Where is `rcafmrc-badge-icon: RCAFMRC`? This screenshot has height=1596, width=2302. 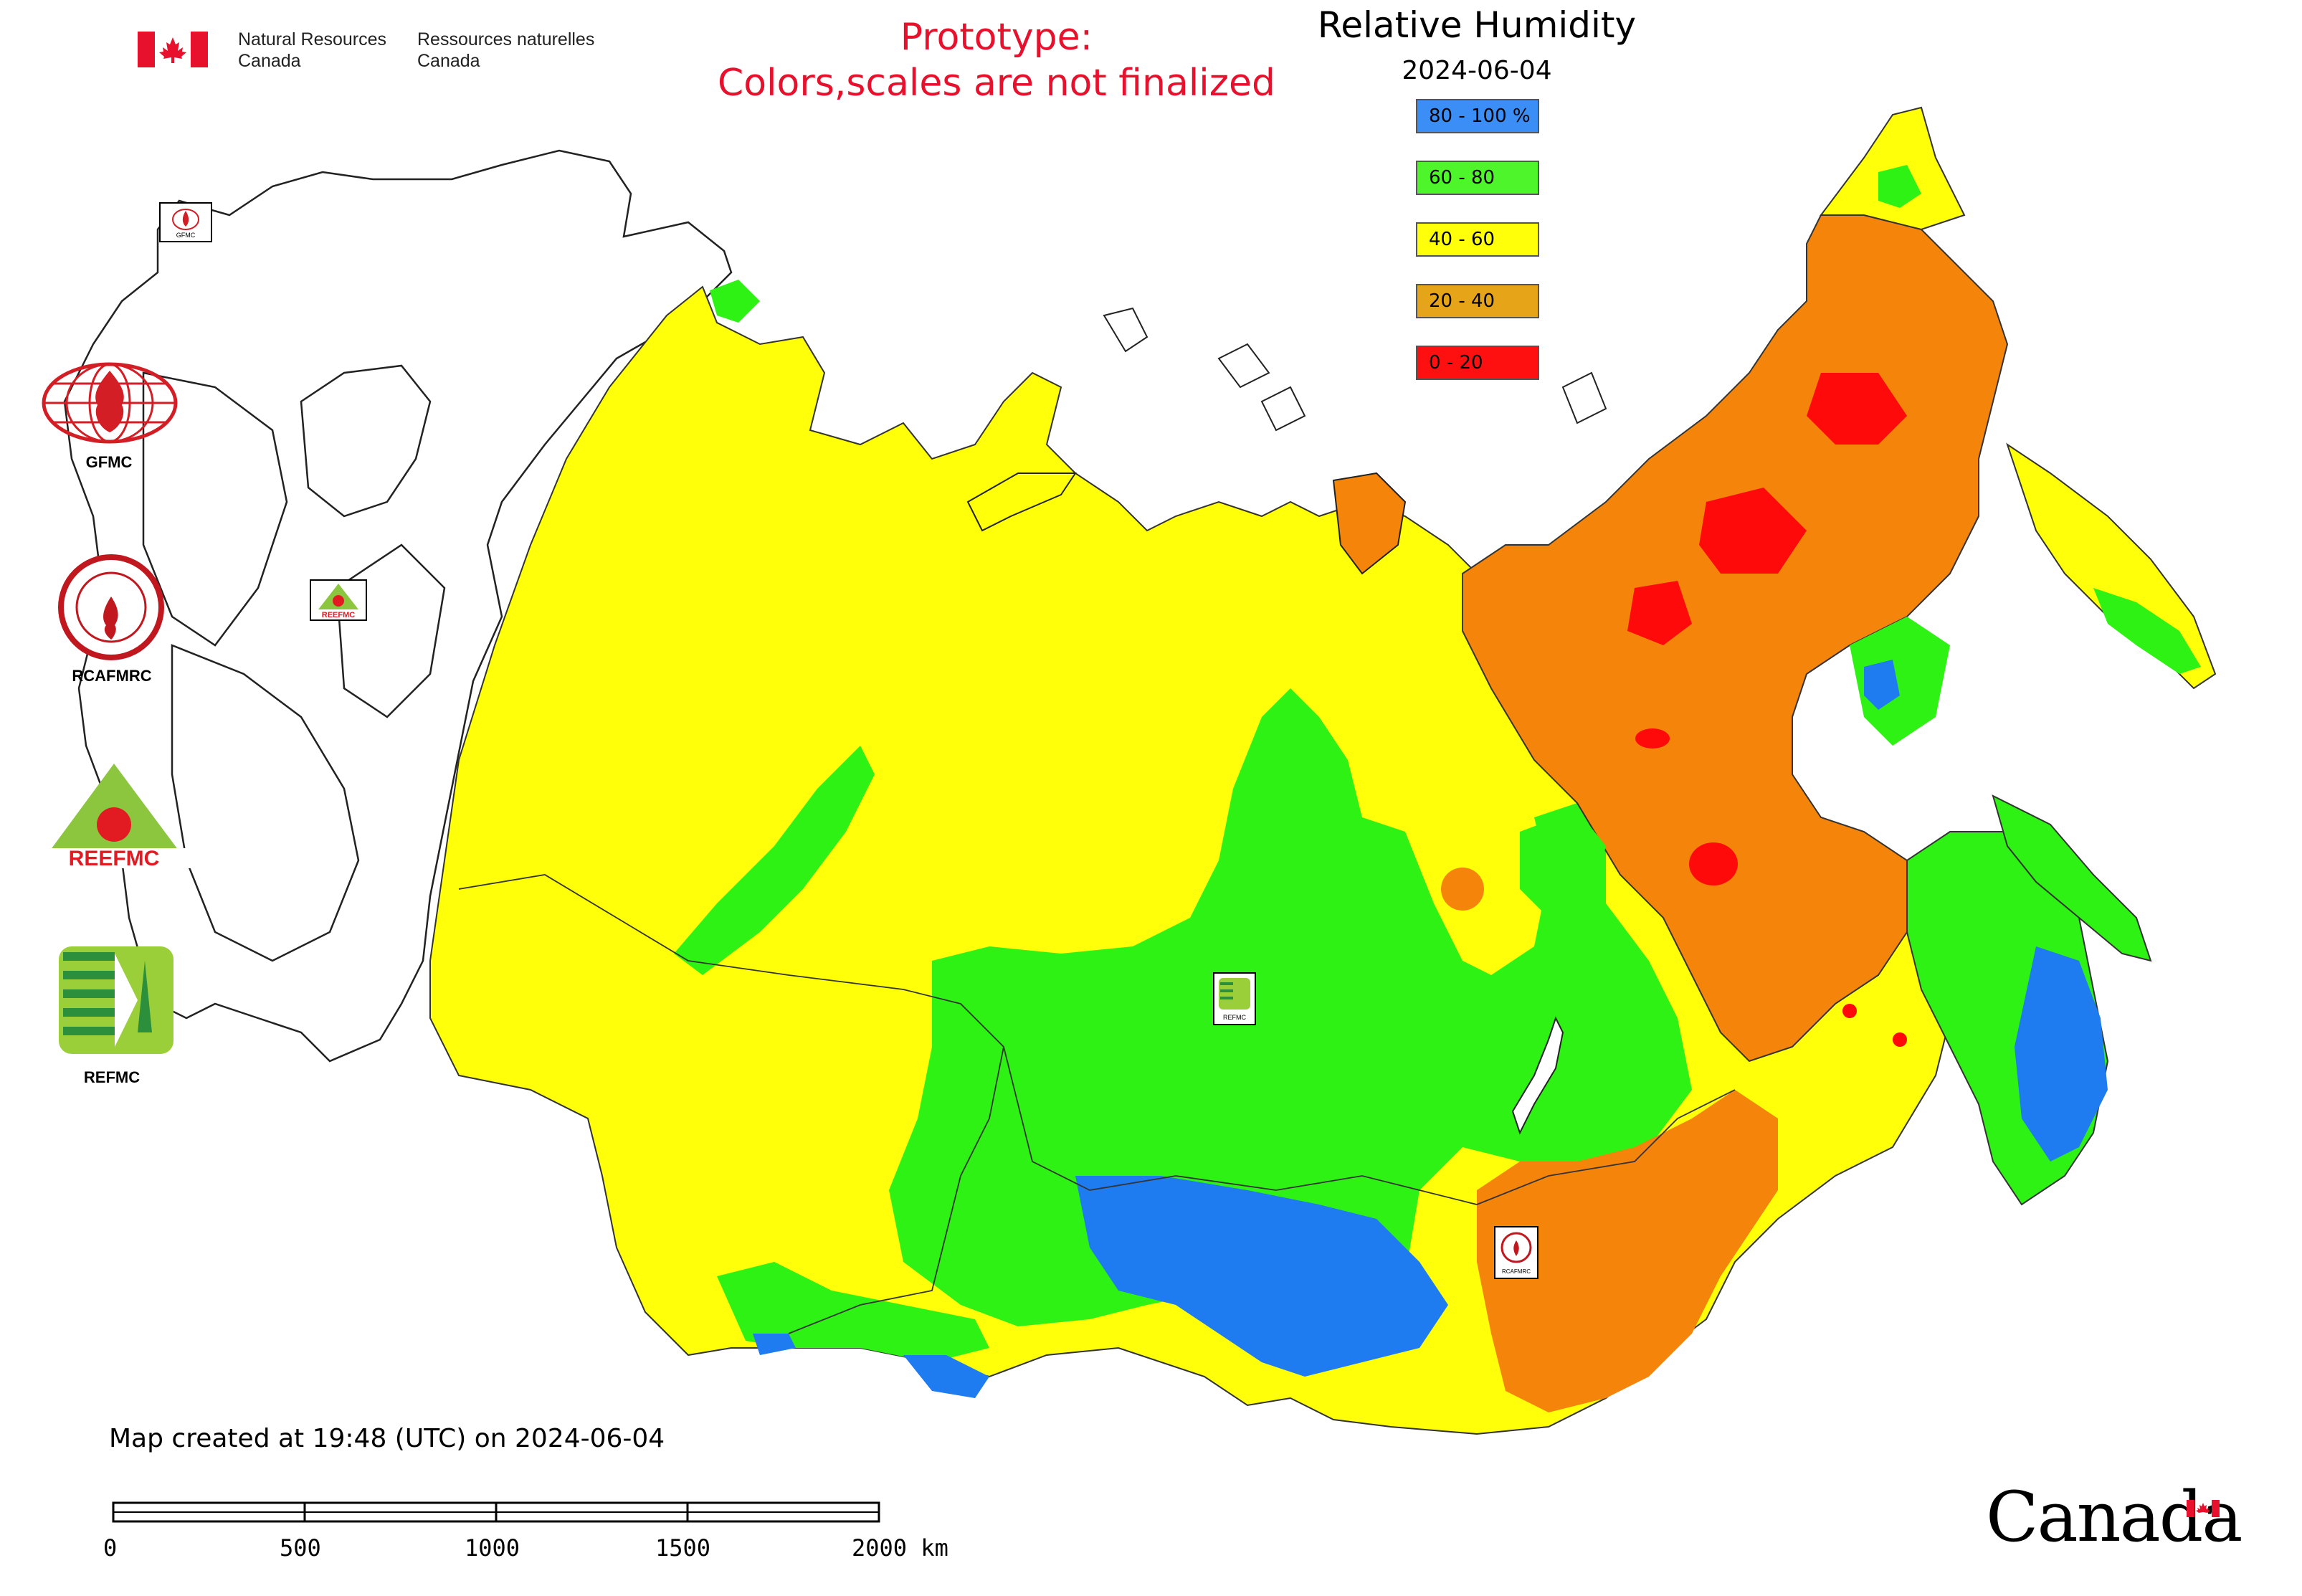 rcafmrc-badge-icon: RCAFMRC is located at coordinates (1516, 1253).